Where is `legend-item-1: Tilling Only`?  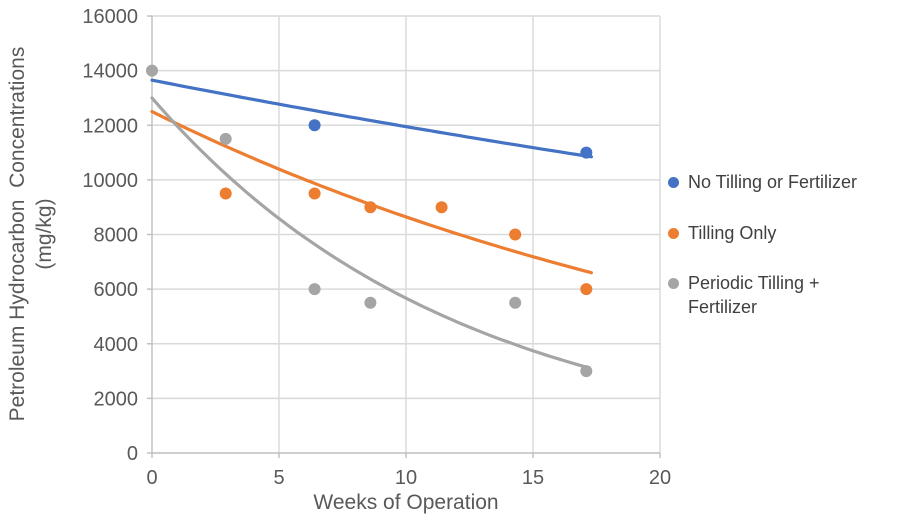 legend-item-1: Tilling Only is located at coordinates (722, 233).